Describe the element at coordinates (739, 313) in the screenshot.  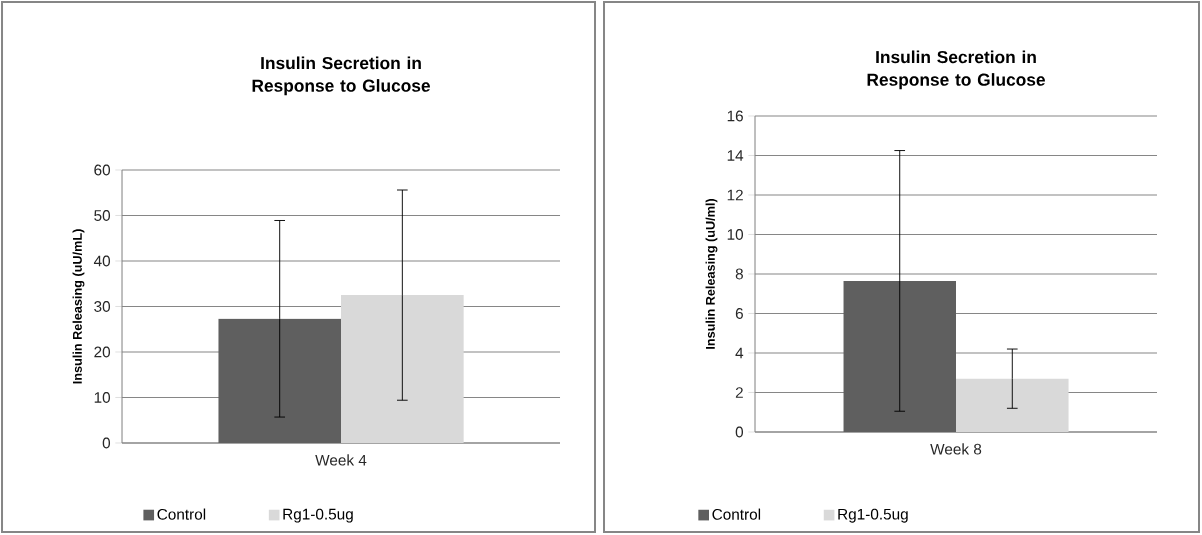
I see `y-tick-label: 6` at that location.